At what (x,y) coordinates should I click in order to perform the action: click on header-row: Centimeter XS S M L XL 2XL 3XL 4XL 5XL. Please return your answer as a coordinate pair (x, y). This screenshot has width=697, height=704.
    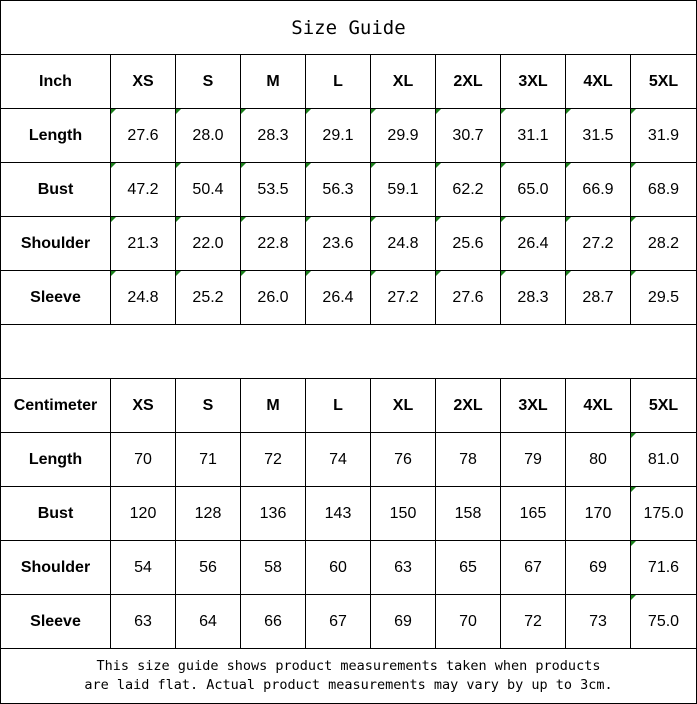
    Looking at the image, I should click on (348, 405).